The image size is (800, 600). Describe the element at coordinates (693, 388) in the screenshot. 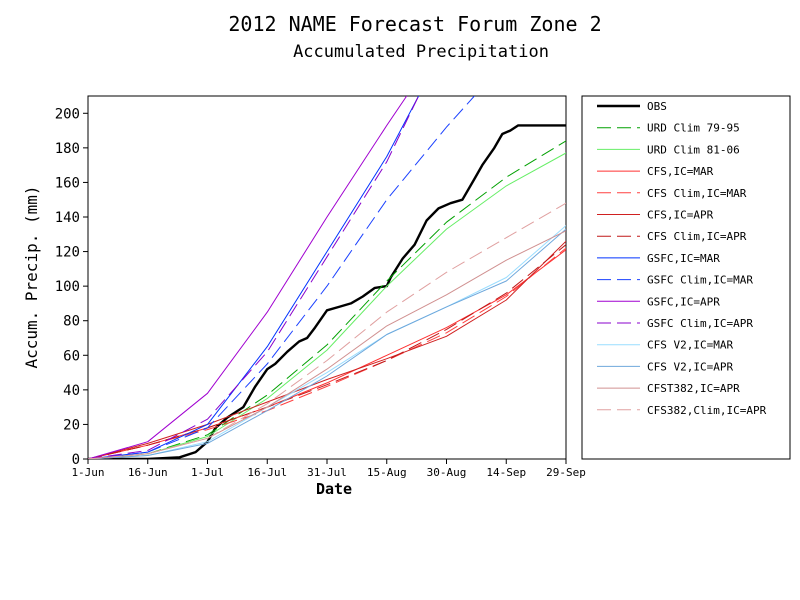

I see `legend-label: CFST382,IC=APR` at that location.